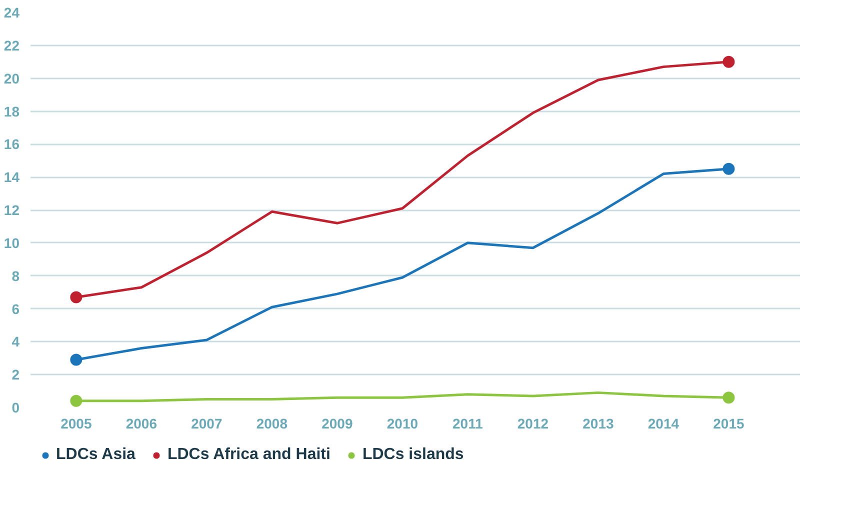 The width and height of the screenshot is (845, 524). I want to click on y-tick-label: 0, so click(16, 408).